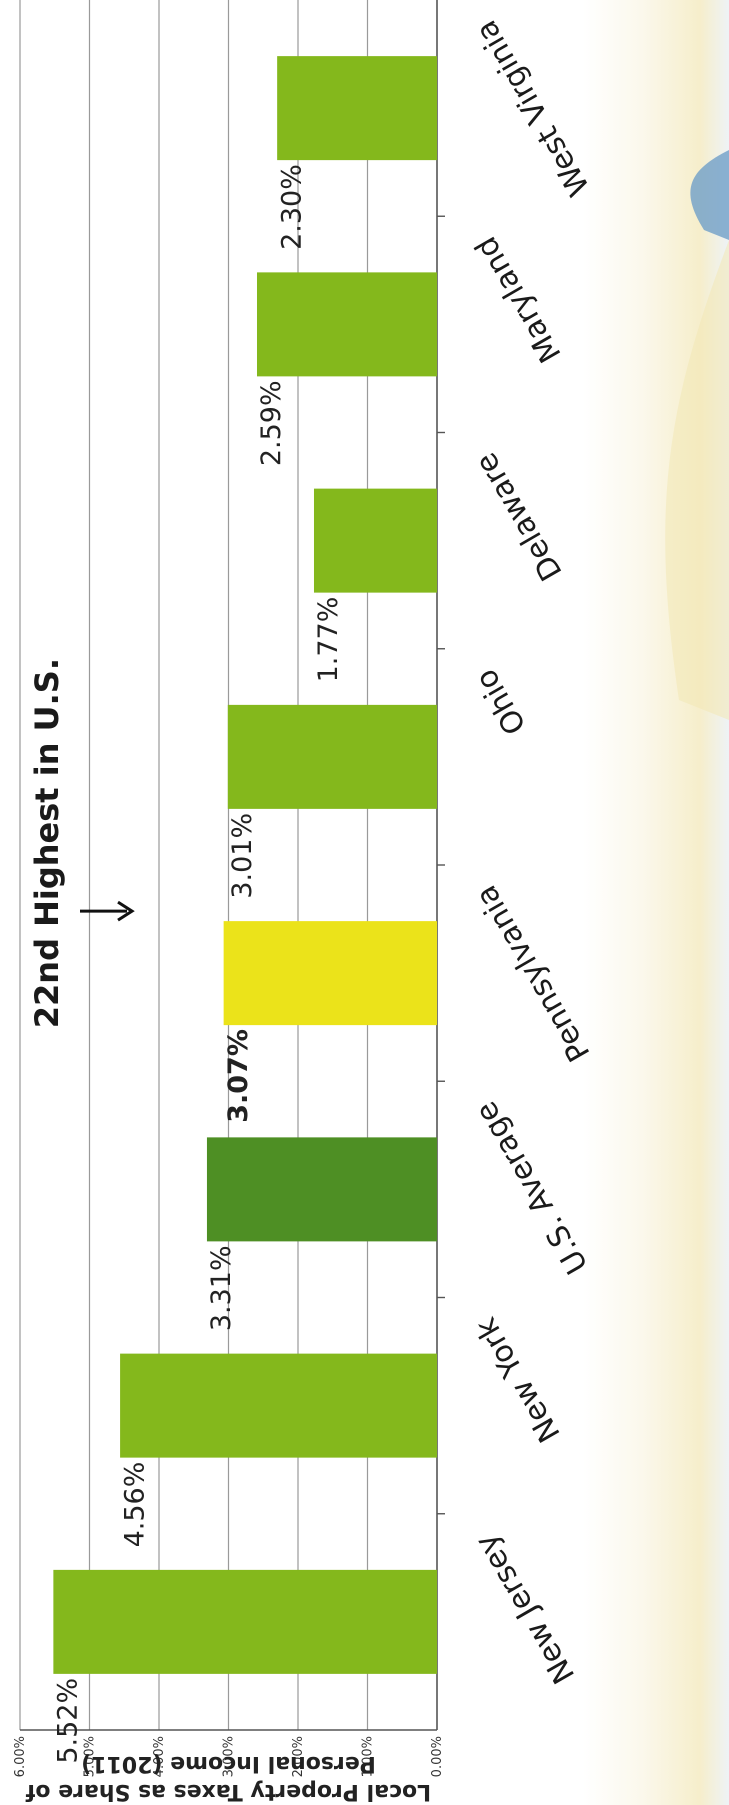  I want to click on value-label-west-virginia: 2.30%, so click(291, 207).